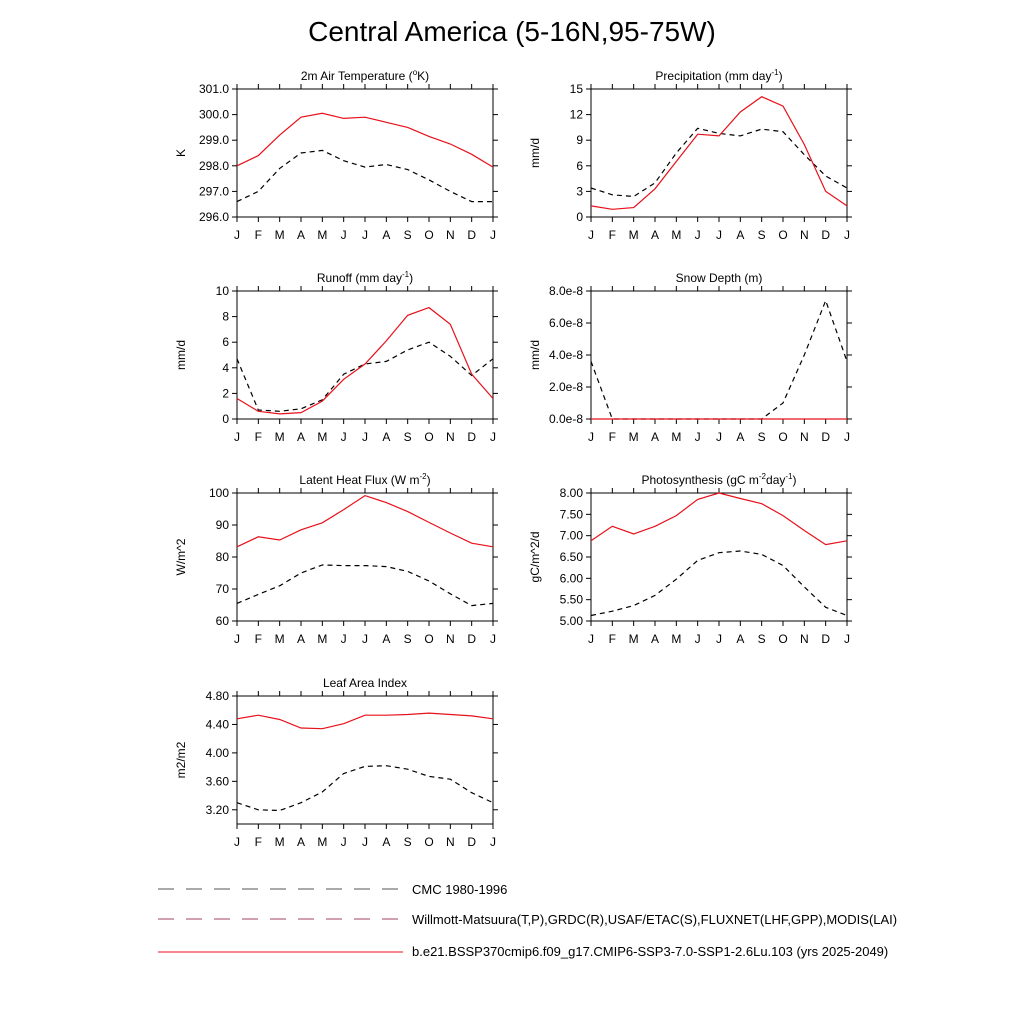  Describe the element at coordinates (181, 759) in the screenshot. I see `y-axis-label: m2/m2` at that location.